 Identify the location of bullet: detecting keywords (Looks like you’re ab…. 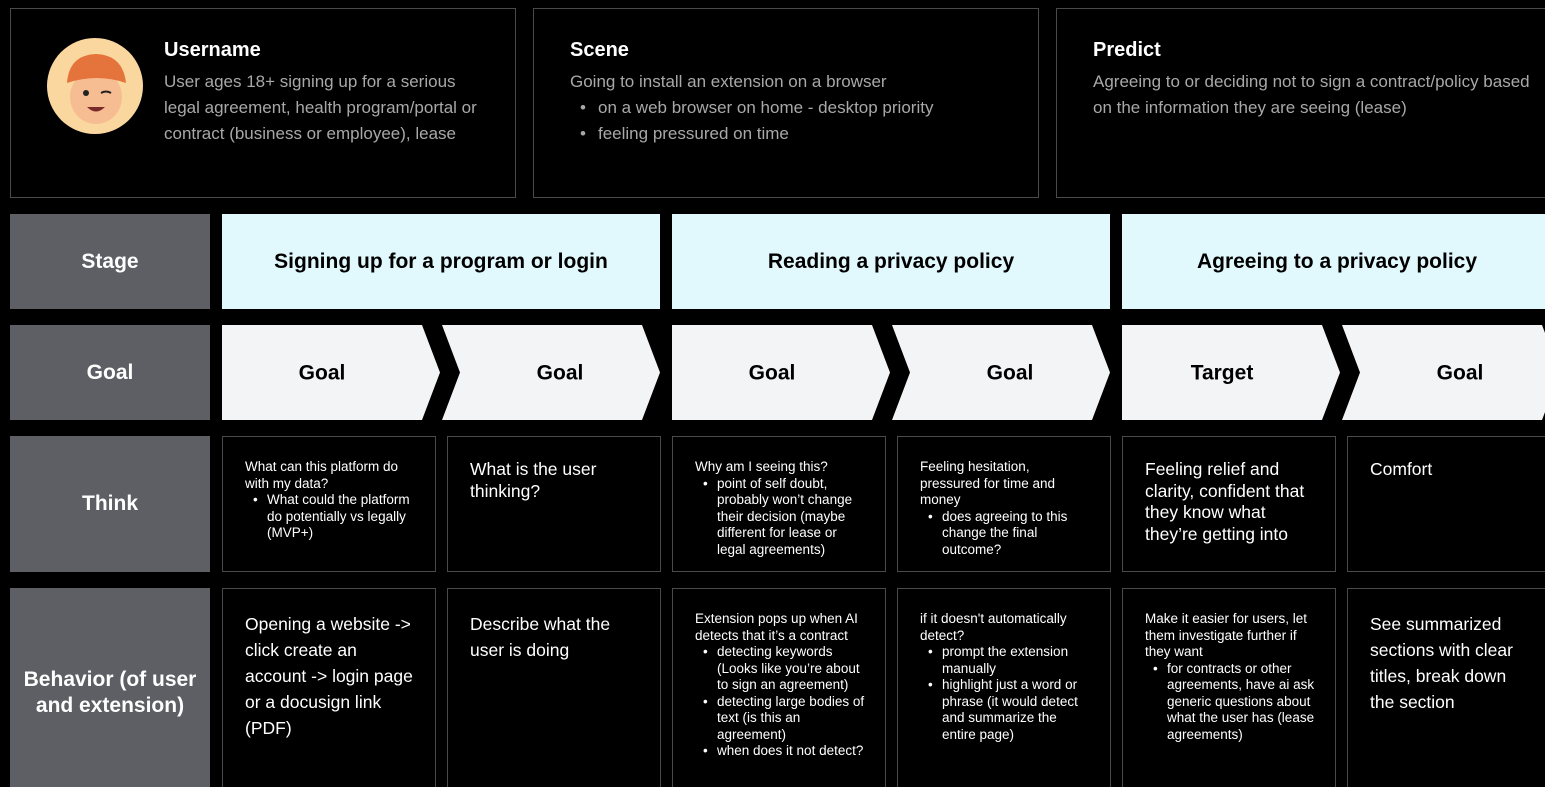
(792, 669).